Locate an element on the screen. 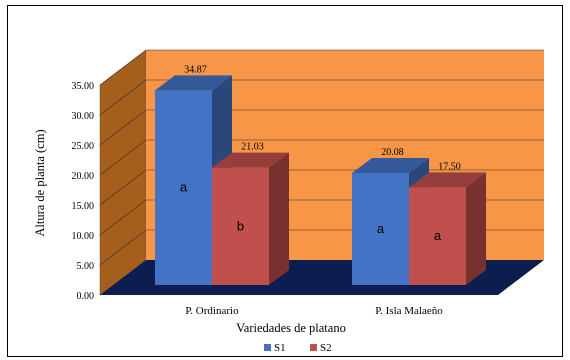 Image resolution: width=570 pixels, height=360 pixels. legend-swatch-s1 is located at coordinates (267, 347).